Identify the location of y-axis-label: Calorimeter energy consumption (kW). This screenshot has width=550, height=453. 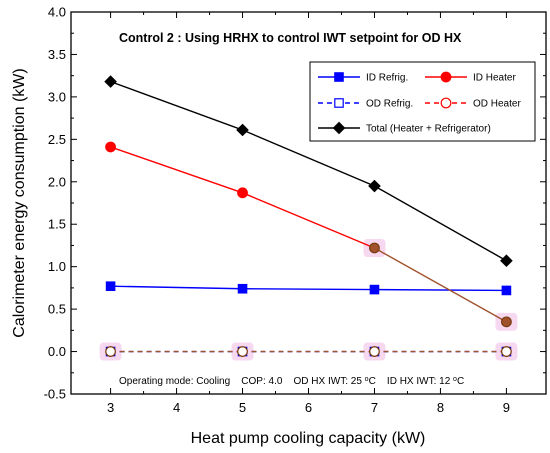
(19, 202).